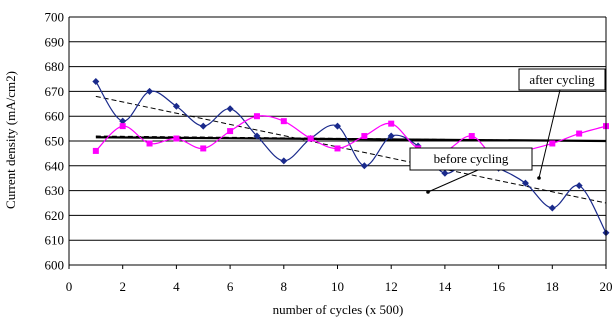 This screenshot has width=615, height=321. I want to click on callout-after-cycling-text: after cycling, so click(562, 79).